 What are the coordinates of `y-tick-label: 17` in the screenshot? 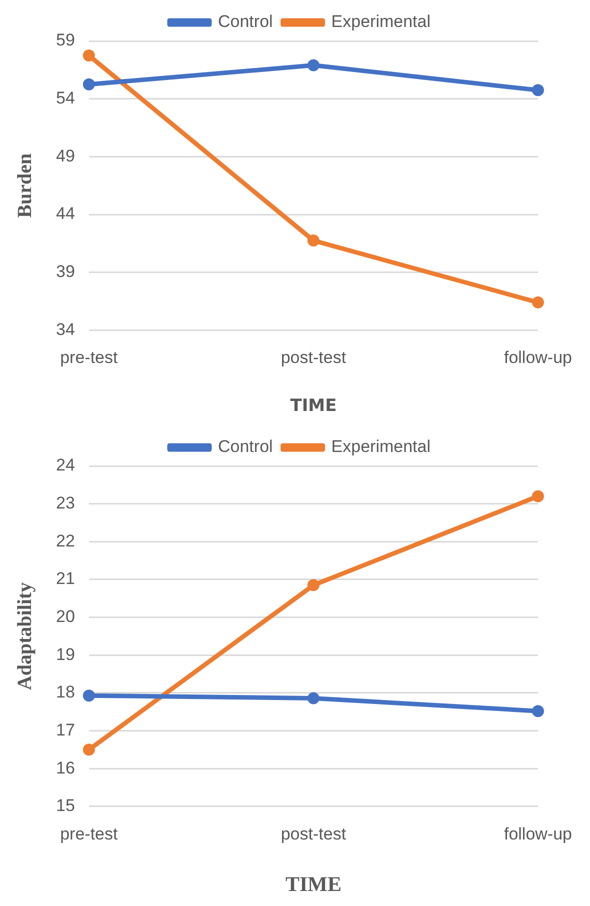 It's located at (65, 730).